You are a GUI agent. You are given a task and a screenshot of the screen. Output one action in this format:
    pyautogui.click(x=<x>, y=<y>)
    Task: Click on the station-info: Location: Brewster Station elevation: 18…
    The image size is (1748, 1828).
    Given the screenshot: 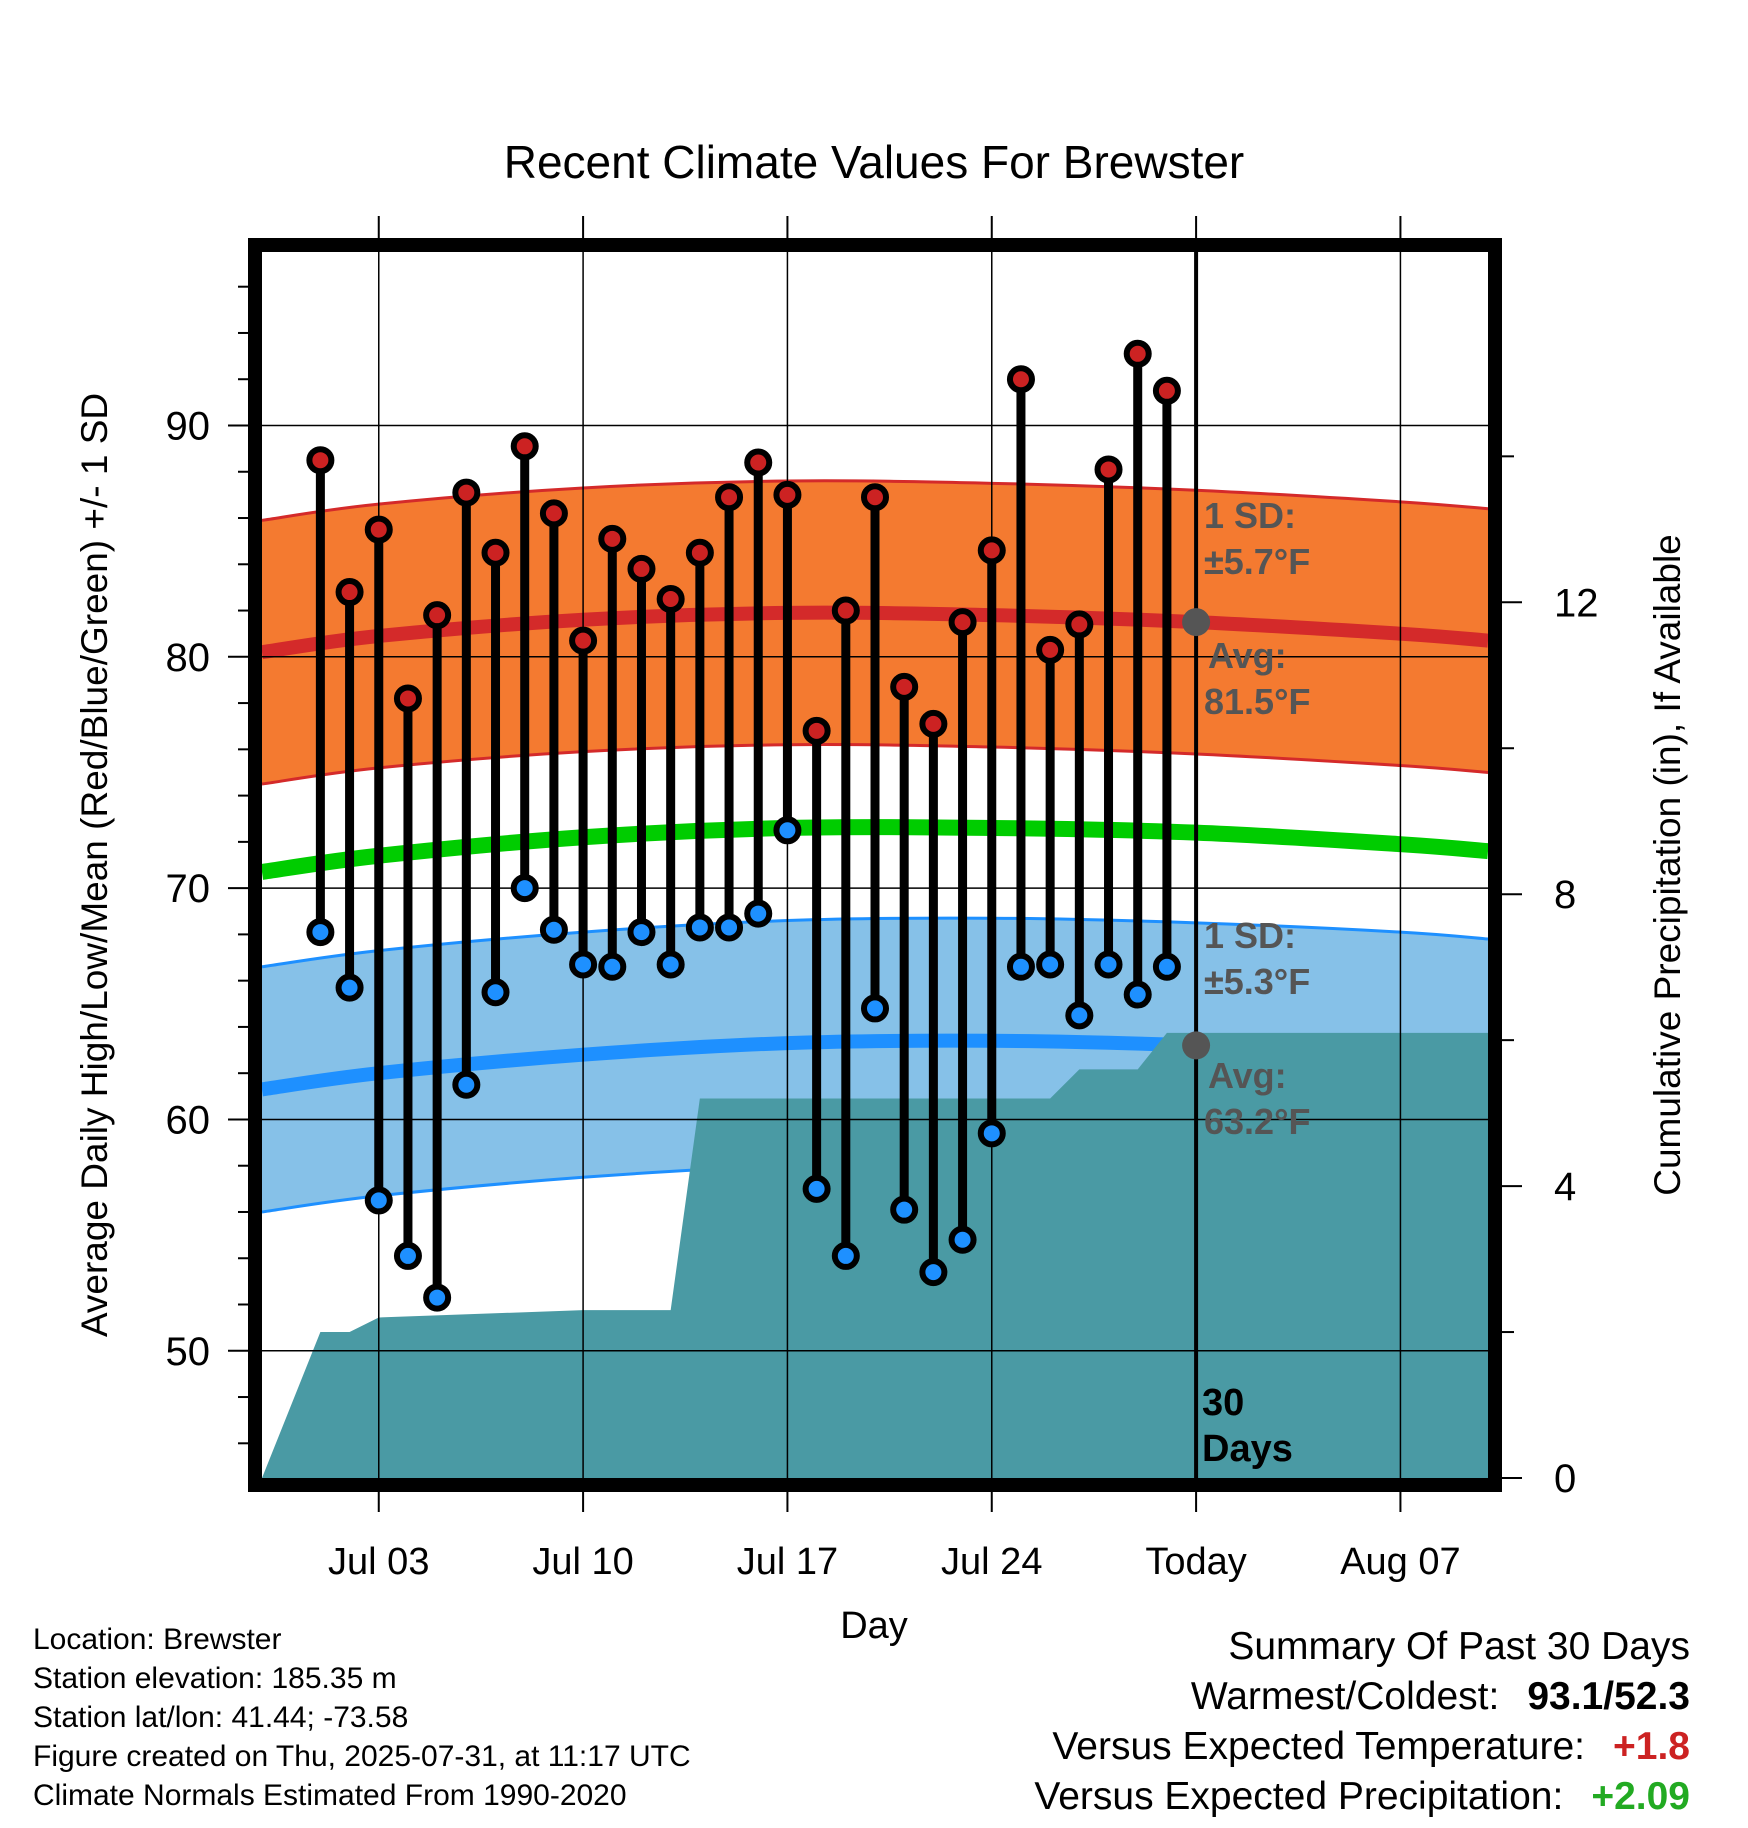 What is the action you would take?
    pyautogui.click(x=362, y=1717)
    